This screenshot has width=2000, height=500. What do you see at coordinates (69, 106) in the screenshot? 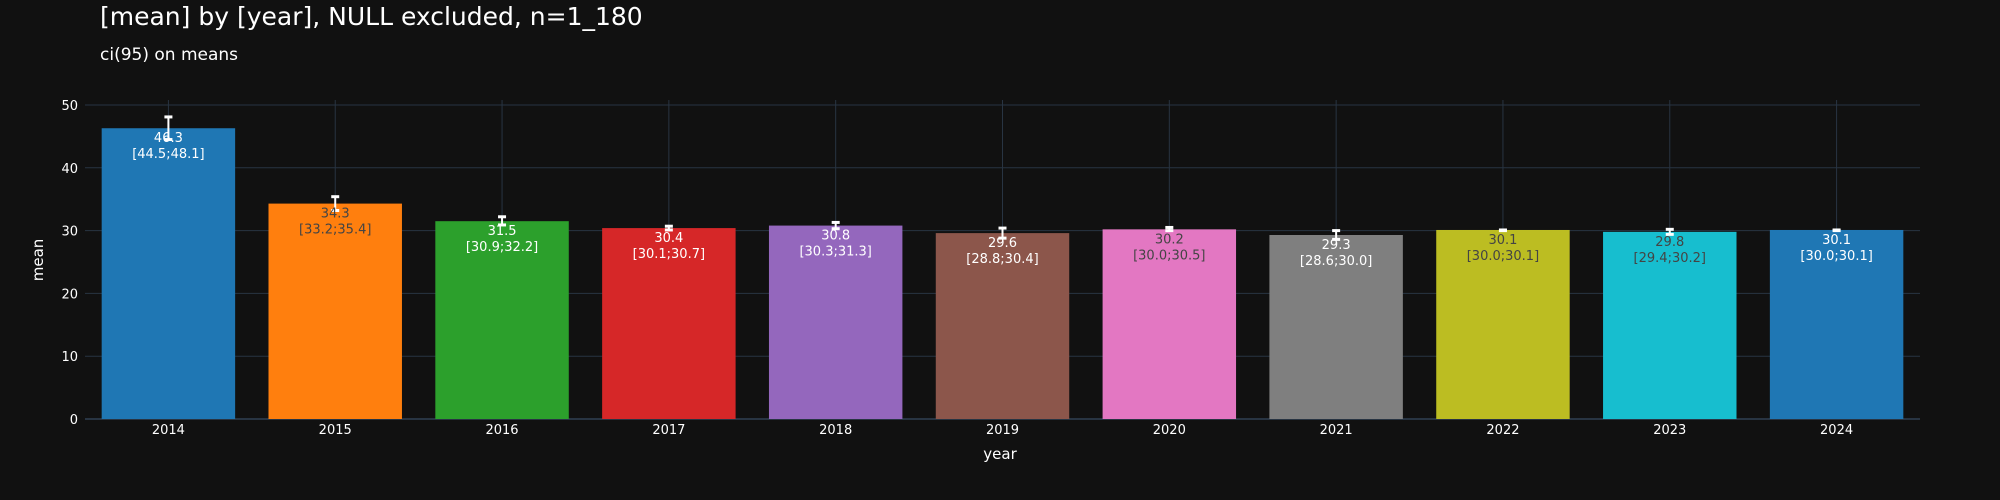
I see `y-tick-label: 50` at bounding box center [69, 106].